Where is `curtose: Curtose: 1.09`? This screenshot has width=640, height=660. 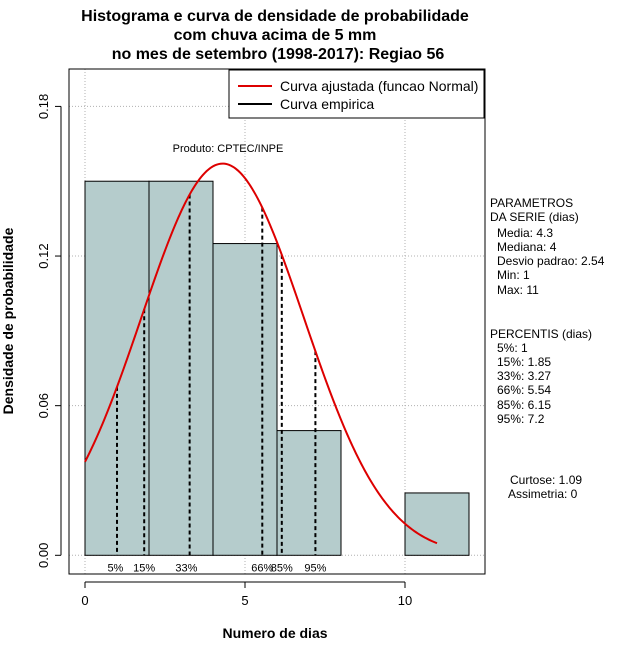 curtose: Curtose: 1.09 is located at coordinates (546, 480).